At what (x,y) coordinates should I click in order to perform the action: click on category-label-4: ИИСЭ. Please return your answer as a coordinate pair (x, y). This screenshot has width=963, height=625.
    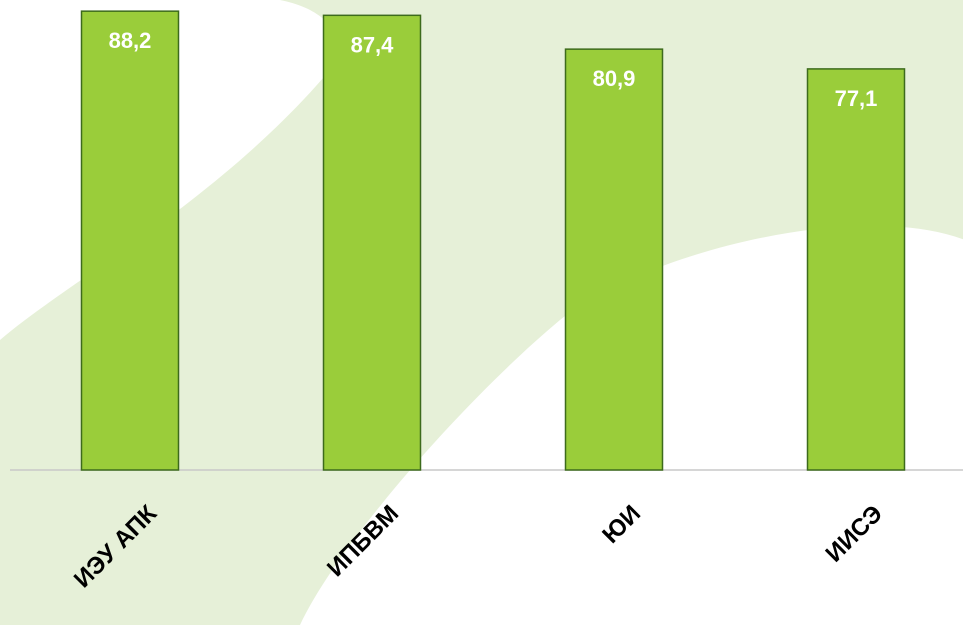
    Looking at the image, I should click on (855, 534).